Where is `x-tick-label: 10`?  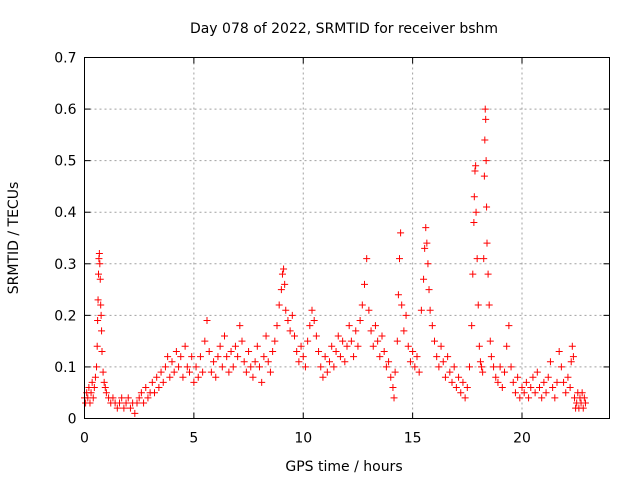 x-tick-label: 10 is located at coordinates (303, 439).